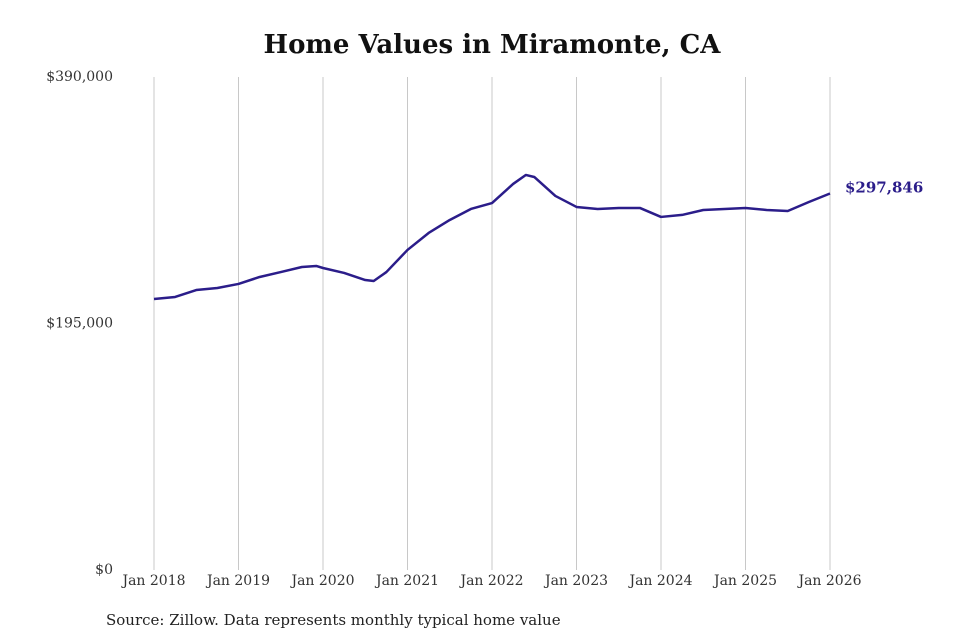 The height and width of the screenshot is (640, 960). What do you see at coordinates (659, 581) in the screenshot?
I see `x-tick-label: Jan 2024` at bounding box center [659, 581].